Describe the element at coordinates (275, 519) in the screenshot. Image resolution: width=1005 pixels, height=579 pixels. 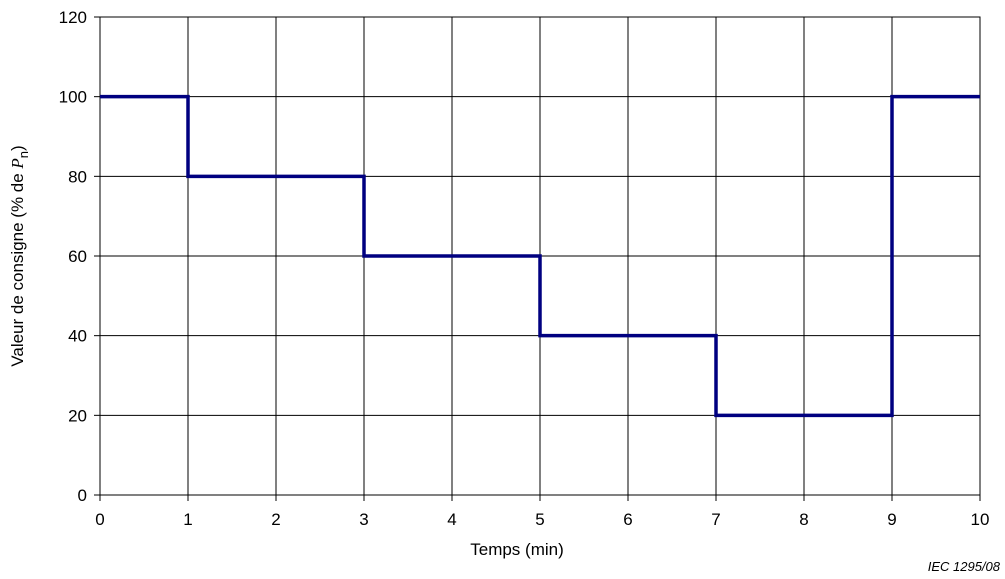
I see `x-tick-label: 2` at that location.